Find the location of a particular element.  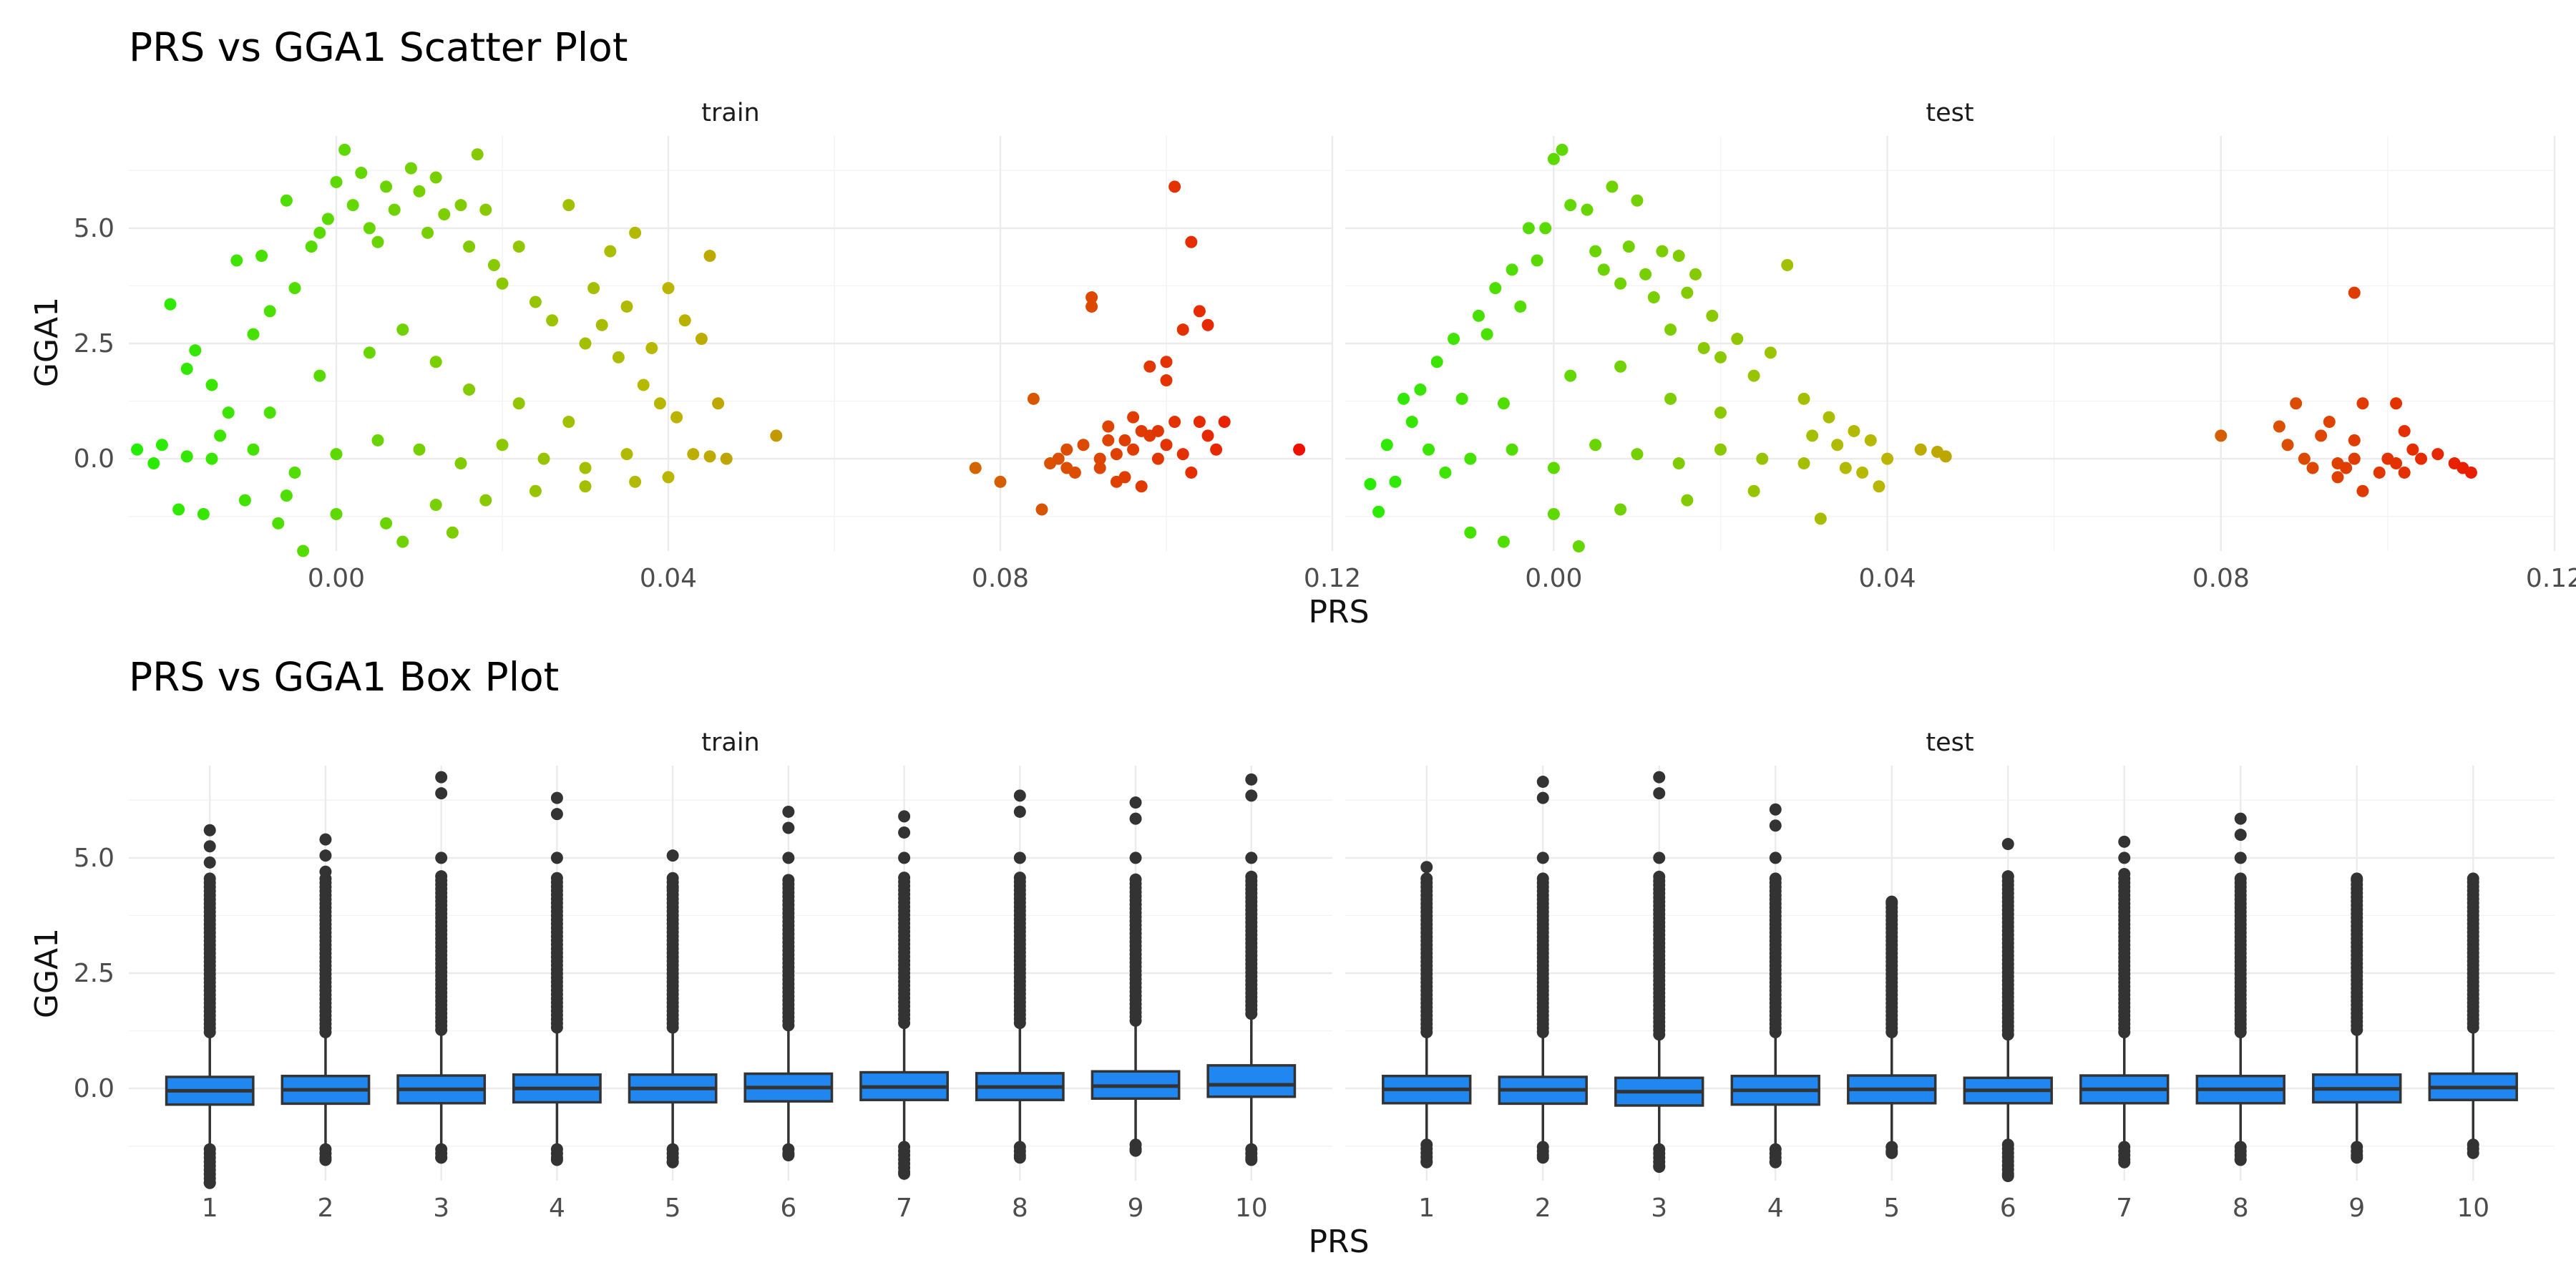

x-tick-label: 2 is located at coordinates (325, 1208).